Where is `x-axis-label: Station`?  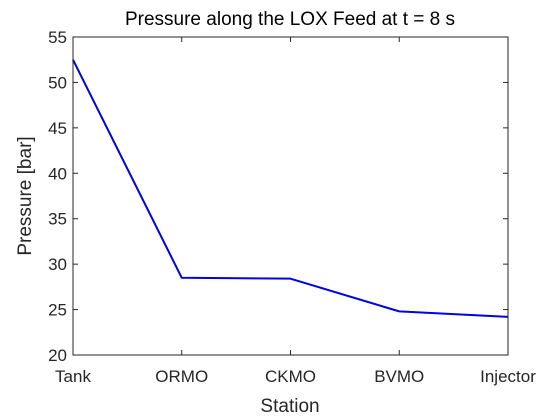
x-axis-label: Station is located at coordinates (289, 406).